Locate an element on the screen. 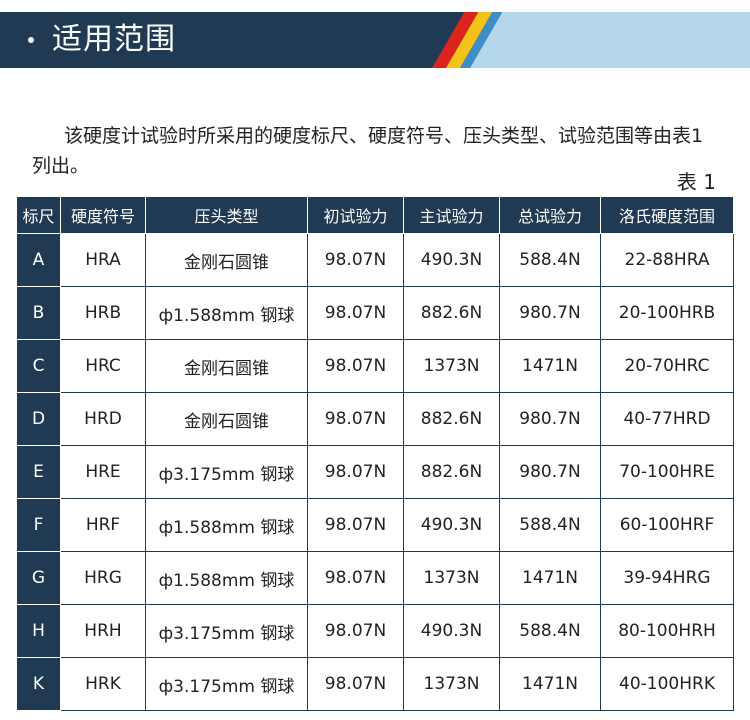  scale-cell: C is located at coordinates (38, 366).